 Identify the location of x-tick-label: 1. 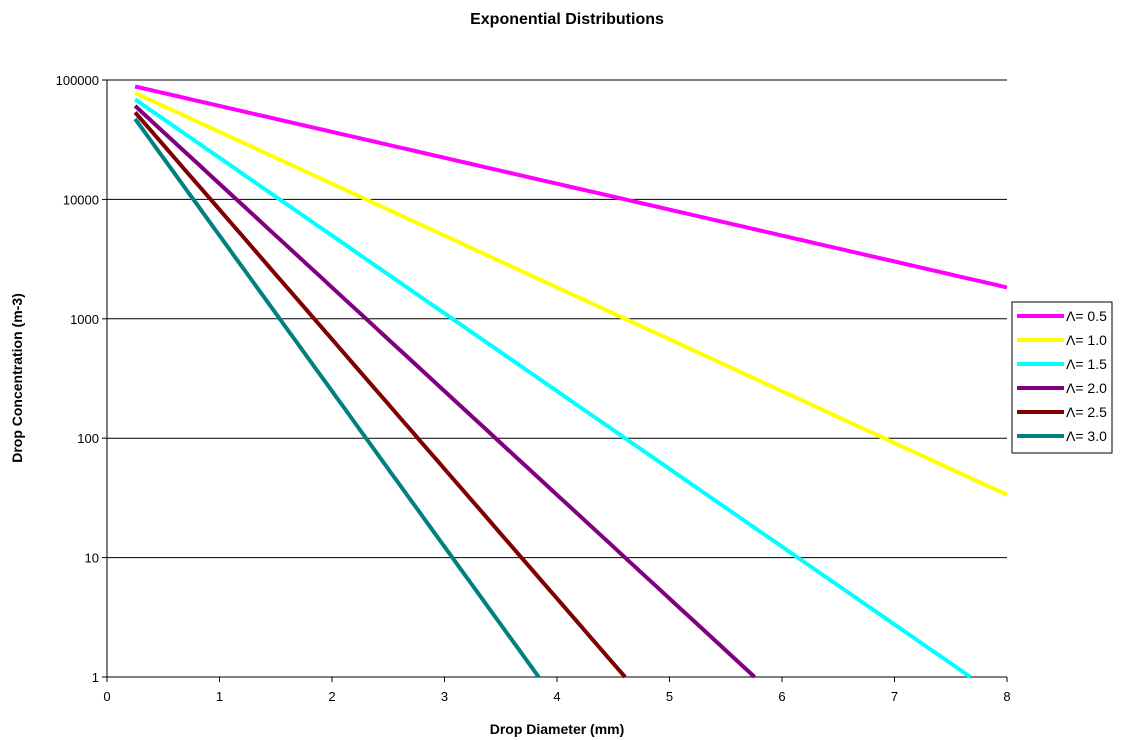
(219, 696).